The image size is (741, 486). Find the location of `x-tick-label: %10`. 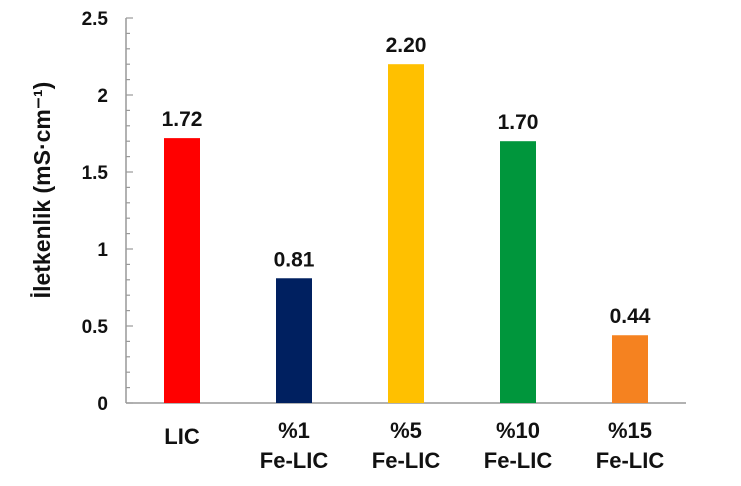

x-tick-label: %10 is located at coordinates (518, 430).